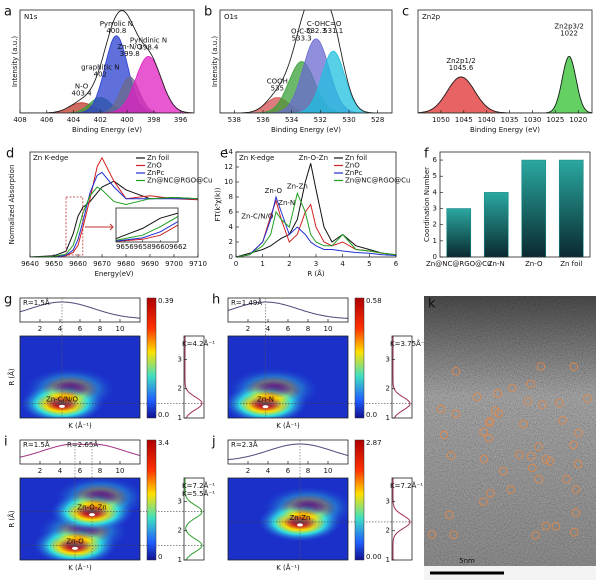 The height and width of the screenshot is (587, 600). What do you see at coordinates (333, 31) in the screenshot?
I see `peak-position: 531.1` at bounding box center [333, 31].